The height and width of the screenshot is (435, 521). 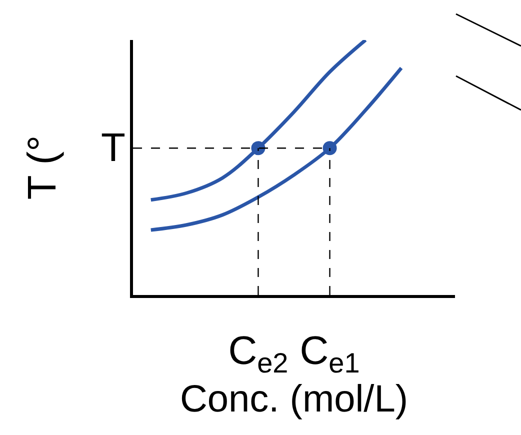 I want to click on x-tick-label: C$_{e2}$, so click(x=258, y=353).